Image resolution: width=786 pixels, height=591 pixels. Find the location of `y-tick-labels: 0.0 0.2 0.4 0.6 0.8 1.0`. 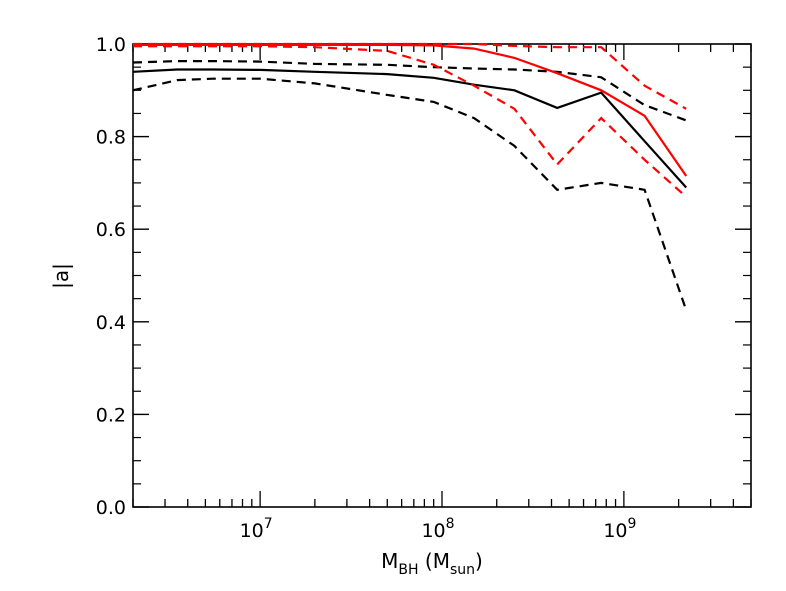

y-tick-labels: 0.0 0.2 0.4 0.6 0.8 1.0 is located at coordinates (111, 276).